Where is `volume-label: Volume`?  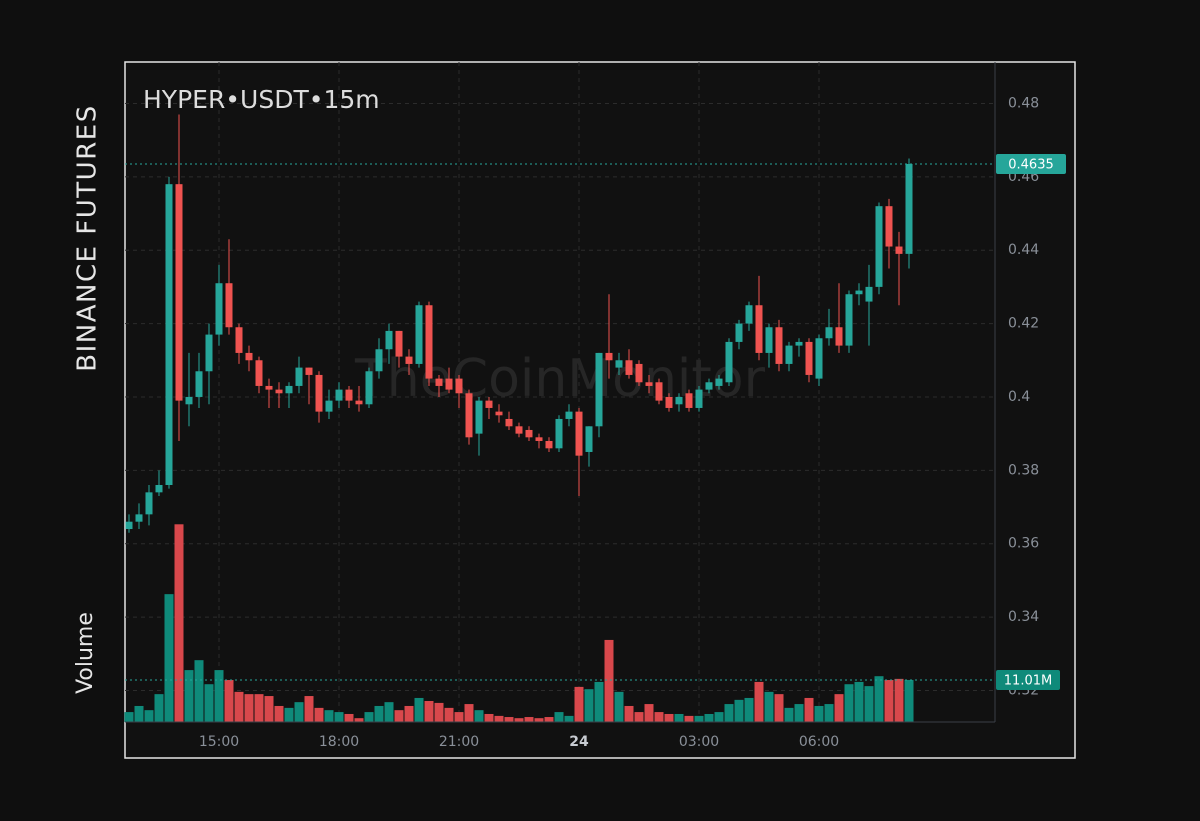
volume-label: Volume is located at coordinates (85, 653).